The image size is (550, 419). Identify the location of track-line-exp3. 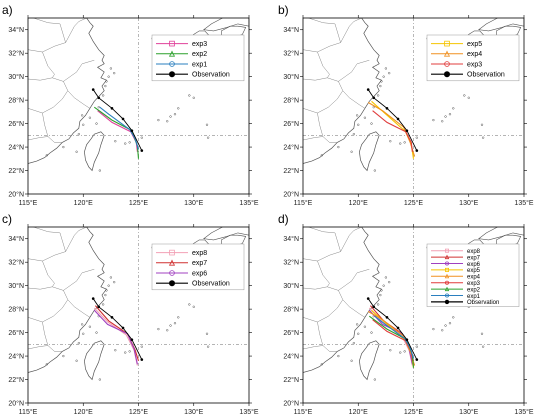
(392, 131).